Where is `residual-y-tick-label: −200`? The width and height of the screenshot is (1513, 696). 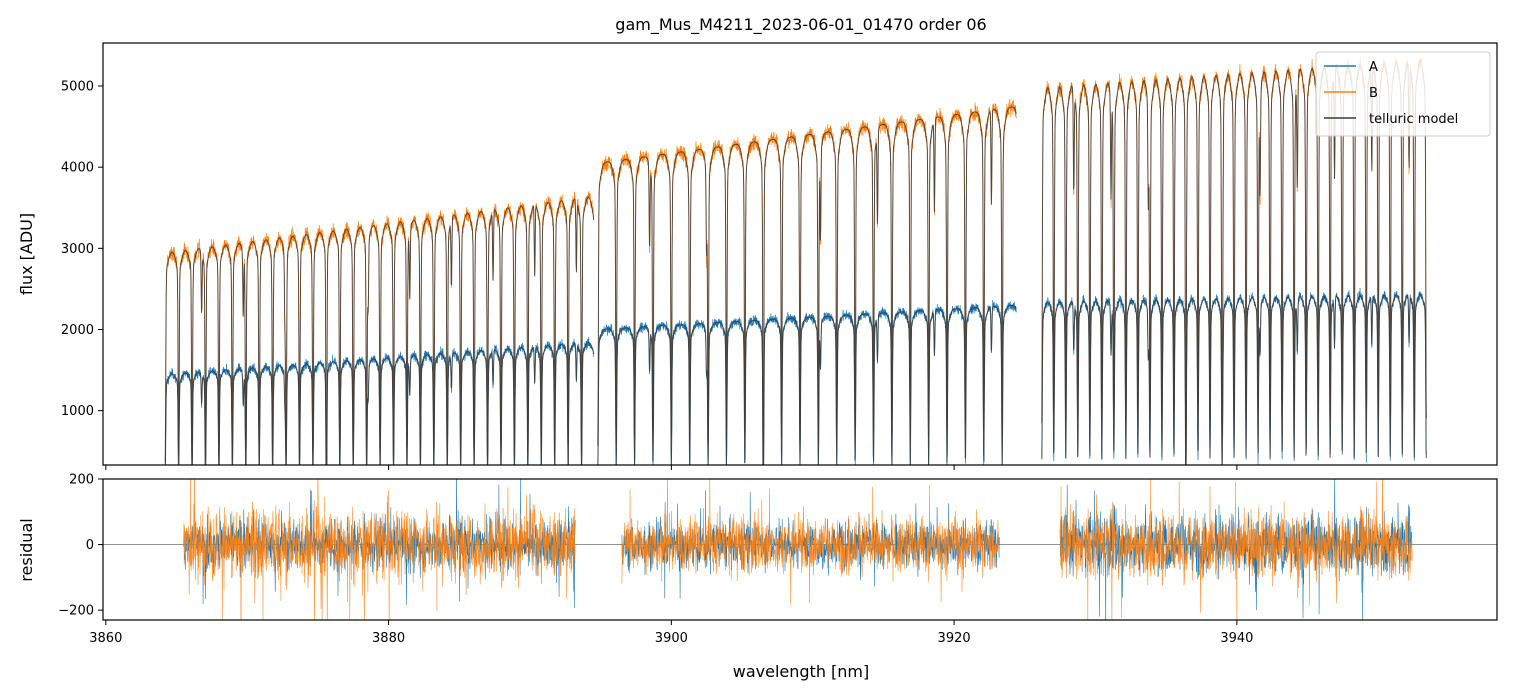
residual-y-tick-label: −200 is located at coordinates (76, 611).